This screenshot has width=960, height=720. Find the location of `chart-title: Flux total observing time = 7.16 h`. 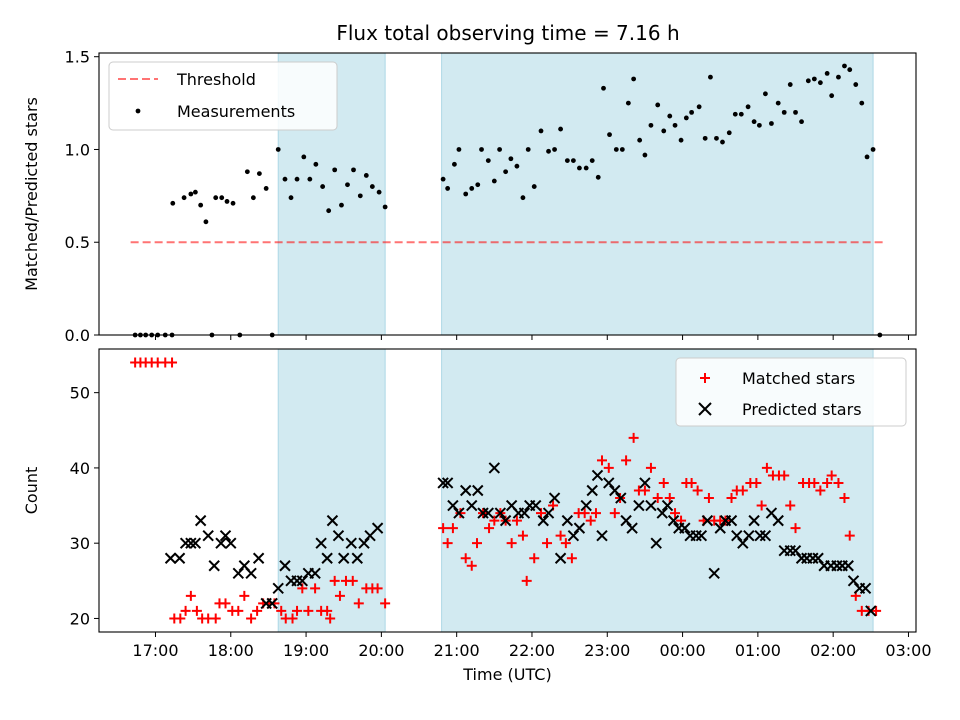

chart-title: Flux total observing time = 7.16 h is located at coordinates (507, 33).